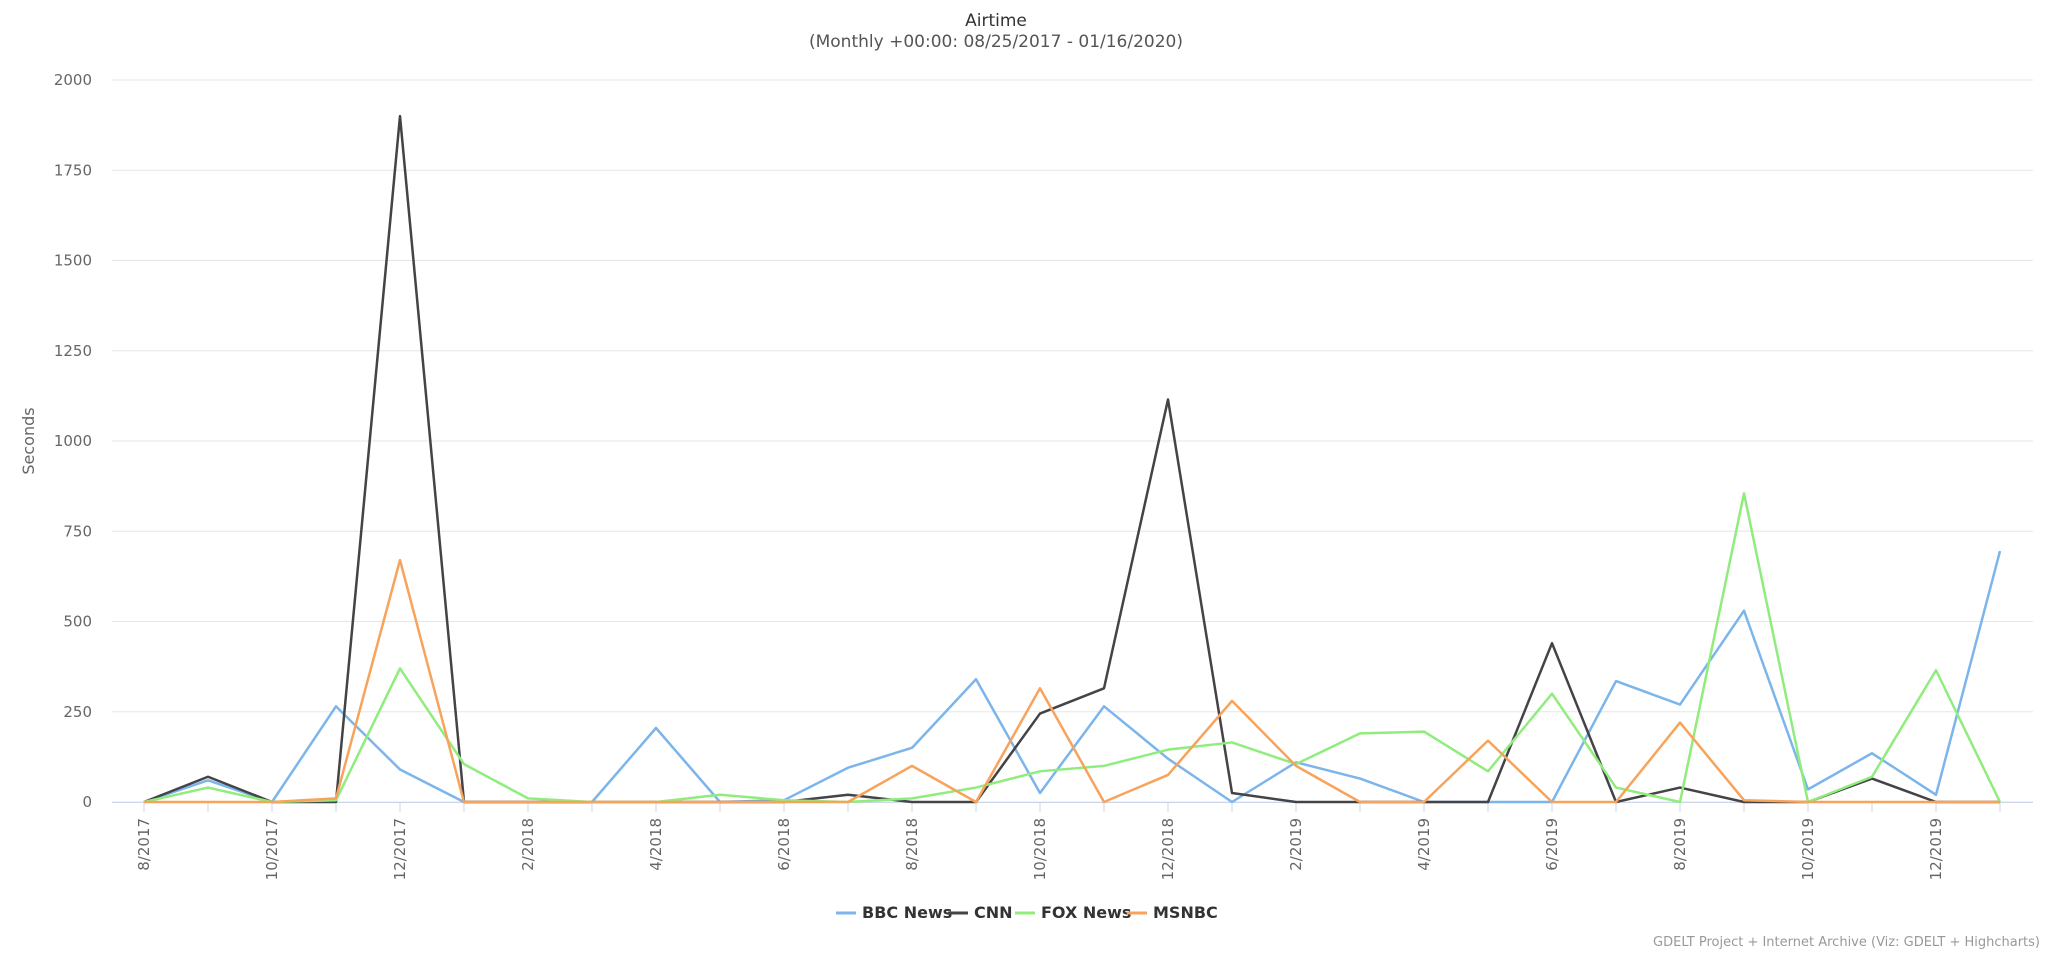 The height and width of the screenshot is (960, 2048). Describe the element at coordinates (272, 849) in the screenshot. I see `x-tick-label: 10/2017` at that location.